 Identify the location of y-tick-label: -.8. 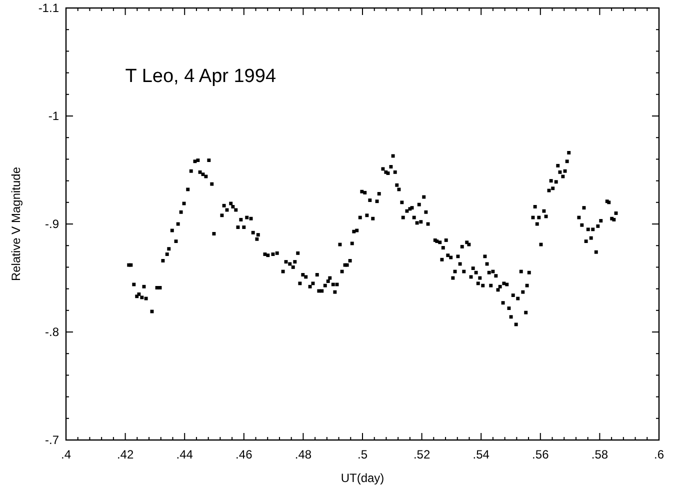
(52, 331).